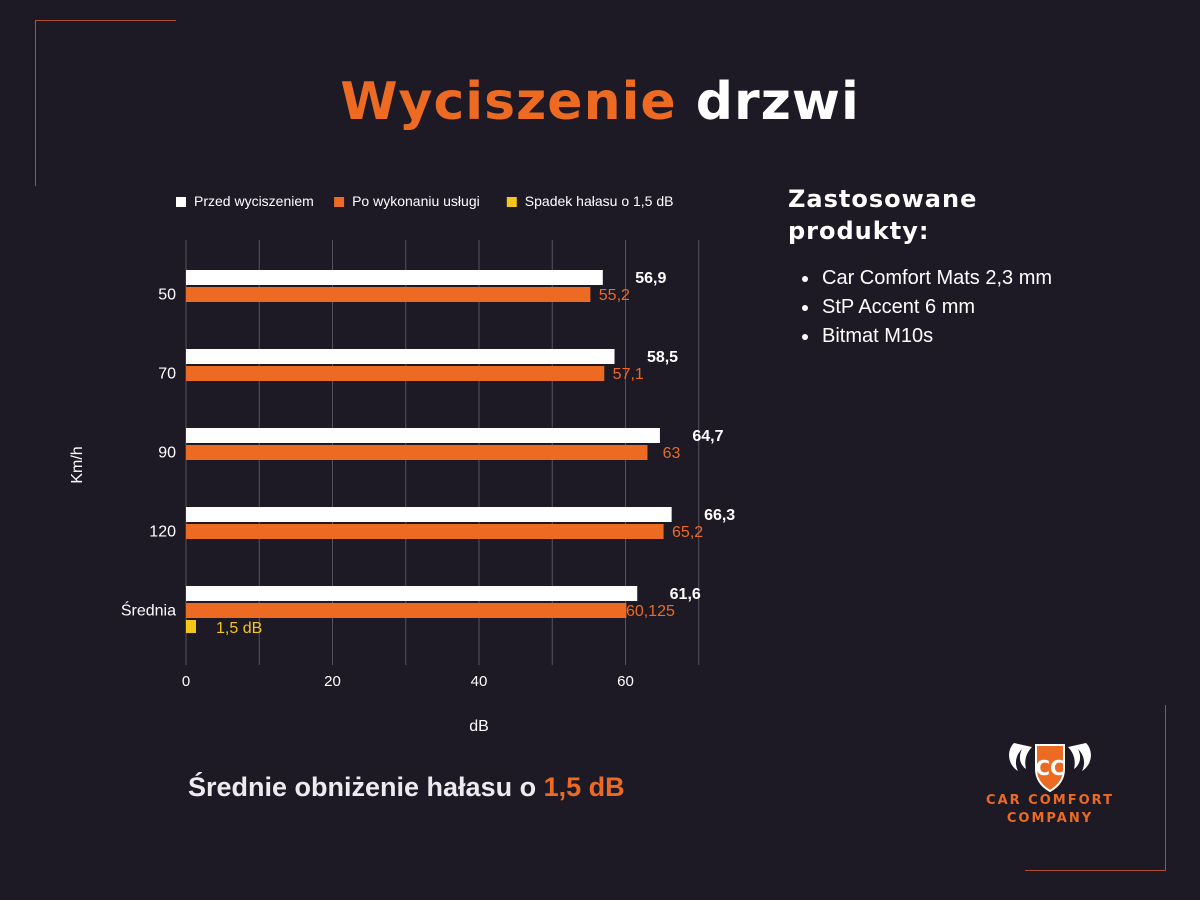  What do you see at coordinates (1050, 818) in the screenshot?
I see `logo-text-line2: COMPANY` at bounding box center [1050, 818].